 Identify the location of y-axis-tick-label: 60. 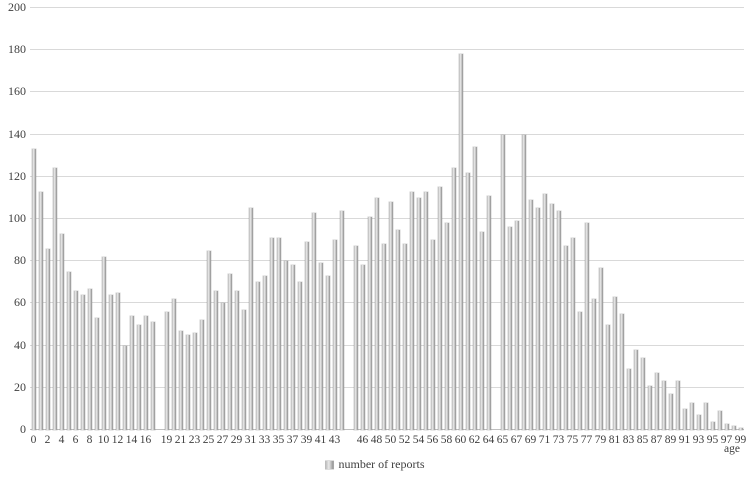
(20, 302).